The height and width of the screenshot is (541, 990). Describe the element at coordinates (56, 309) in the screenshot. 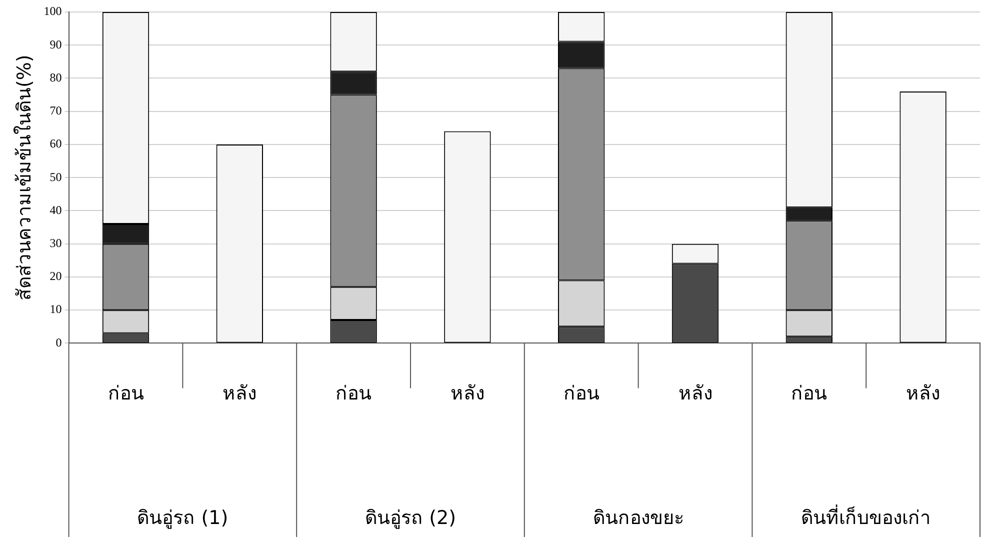

I see `y-tick-label: 10` at that location.